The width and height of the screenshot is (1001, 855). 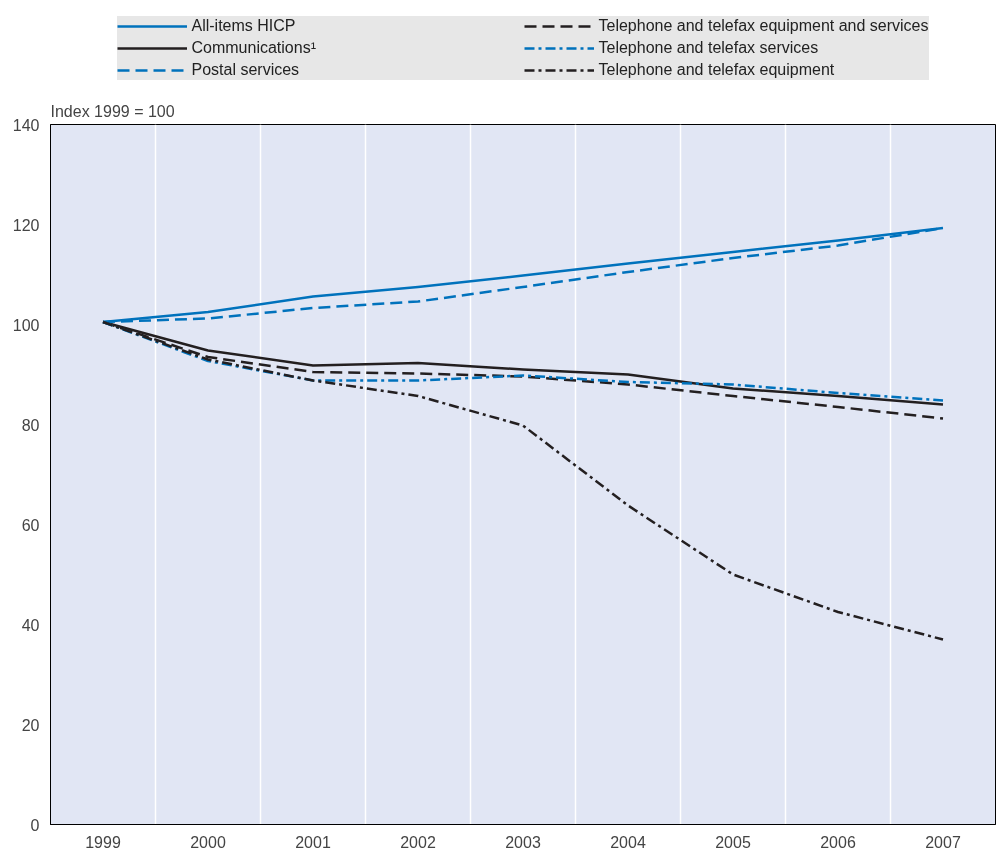 What do you see at coordinates (628, 842) in the screenshot?
I see `x-tick-label: 2004` at bounding box center [628, 842].